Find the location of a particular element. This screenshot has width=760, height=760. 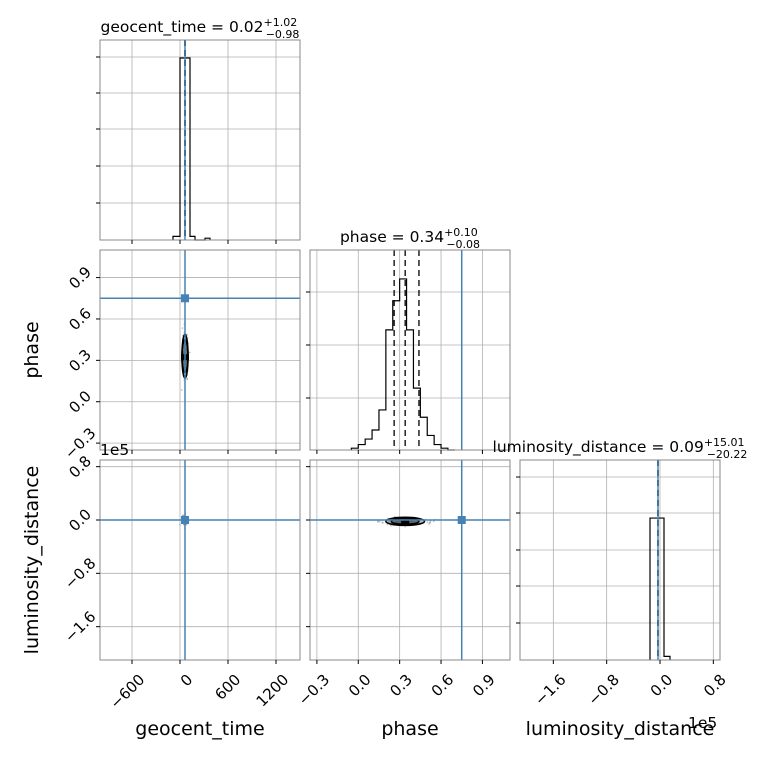

histogram-panel-phase is located at coordinates (408, 351).